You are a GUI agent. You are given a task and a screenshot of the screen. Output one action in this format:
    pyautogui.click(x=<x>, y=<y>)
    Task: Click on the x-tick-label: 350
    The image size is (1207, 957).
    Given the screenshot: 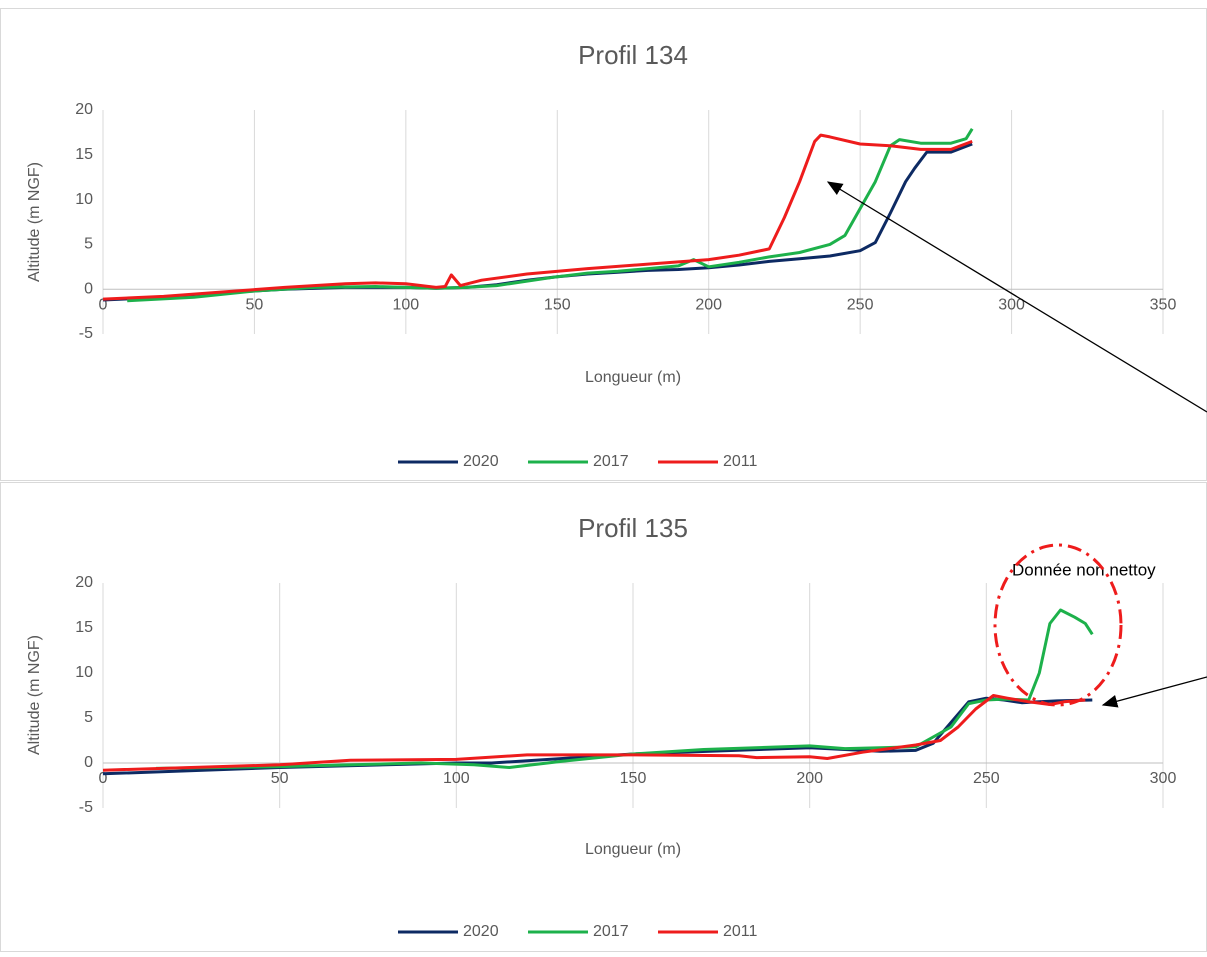 What is the action you would take?
    pyautogui.click(x=1163, y=304)
    